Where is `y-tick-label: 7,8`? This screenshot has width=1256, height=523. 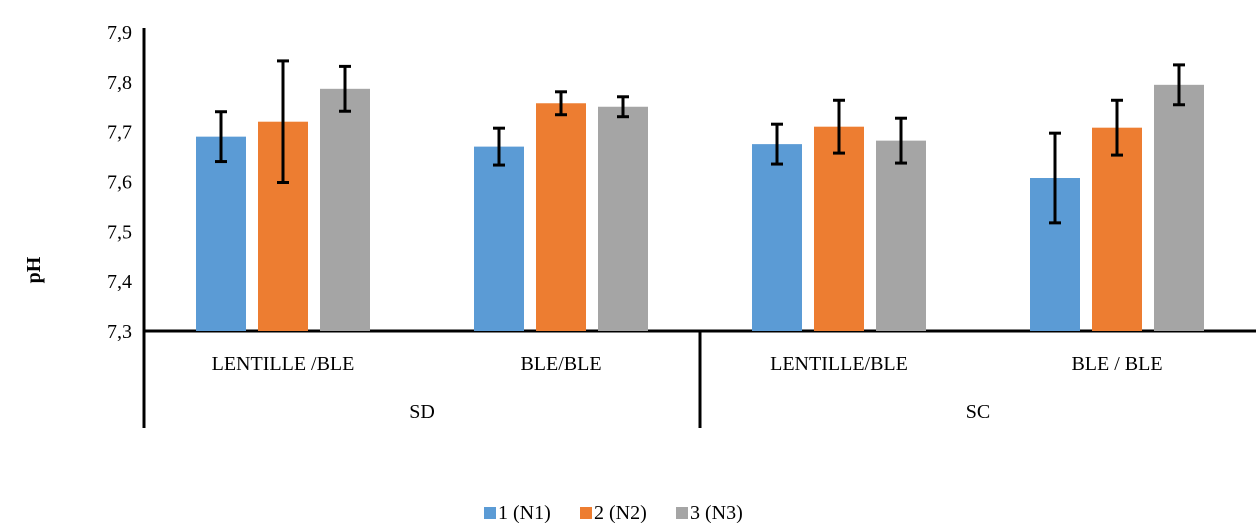
y-tick-label: 7,8 is located at coordinates (119, 83).